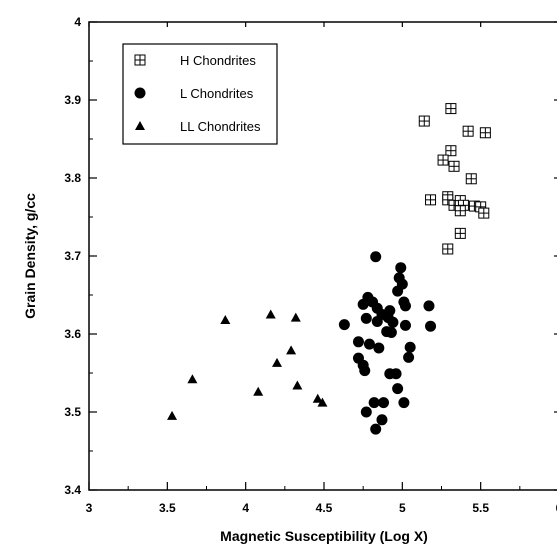  Describe the element at coordinates (72, 412) in the screenshot. I see `y-tick-label: 3.5` at that location.